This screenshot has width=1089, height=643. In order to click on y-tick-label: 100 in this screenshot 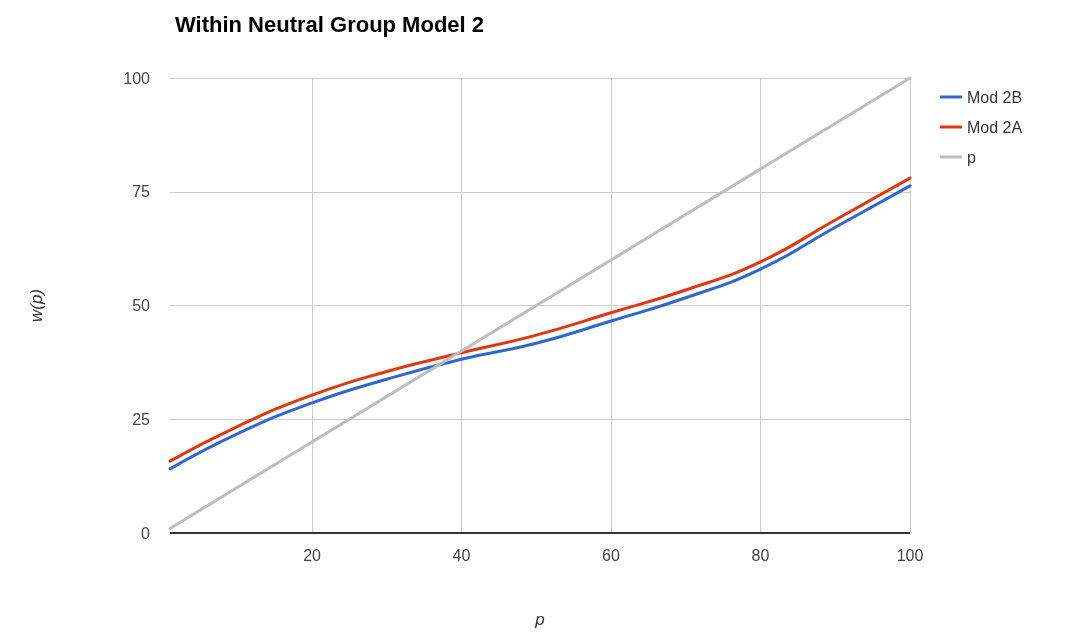, I will do `click(137, 78)`.